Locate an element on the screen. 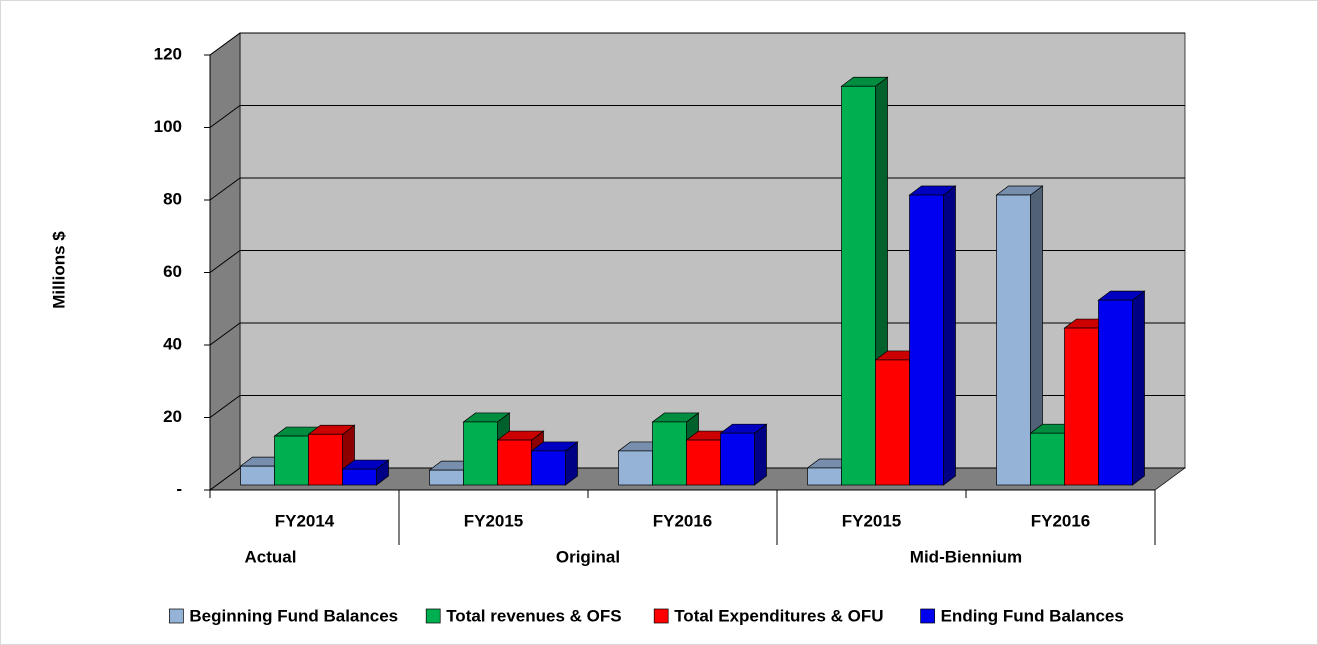 The width and height of the screenshot is (1318, 645). y-tick-label: 80 is located at coordinates (172, 198).